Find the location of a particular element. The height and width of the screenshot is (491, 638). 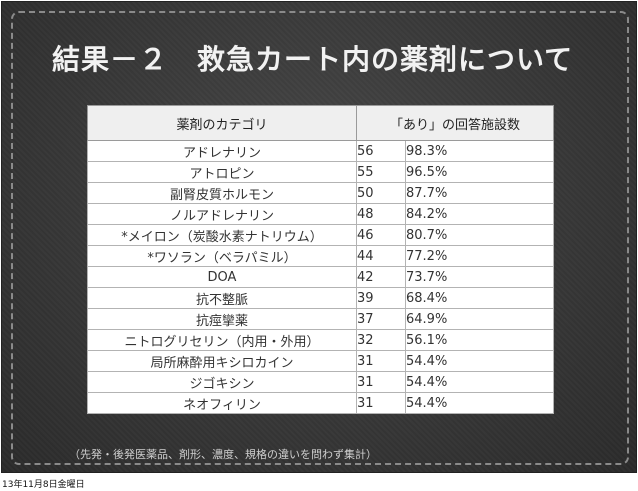

row-count: 32 is located at coordinates (381, 340).